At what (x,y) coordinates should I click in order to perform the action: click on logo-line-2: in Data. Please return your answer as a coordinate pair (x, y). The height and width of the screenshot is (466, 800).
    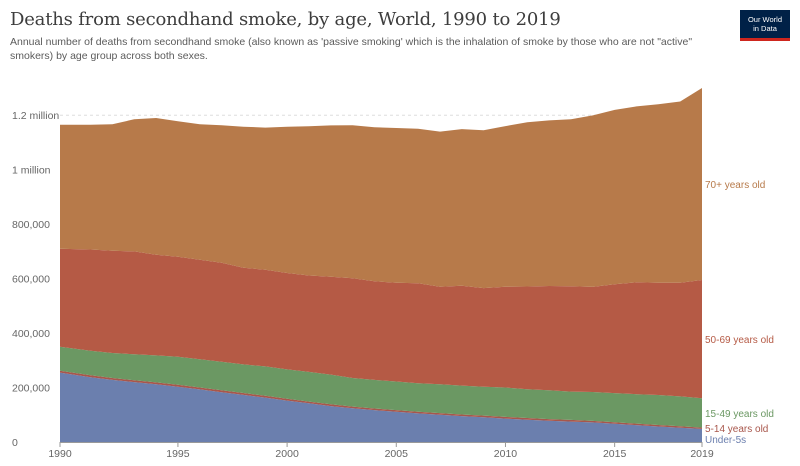
    Looking at the image, I should click on (765, 28).